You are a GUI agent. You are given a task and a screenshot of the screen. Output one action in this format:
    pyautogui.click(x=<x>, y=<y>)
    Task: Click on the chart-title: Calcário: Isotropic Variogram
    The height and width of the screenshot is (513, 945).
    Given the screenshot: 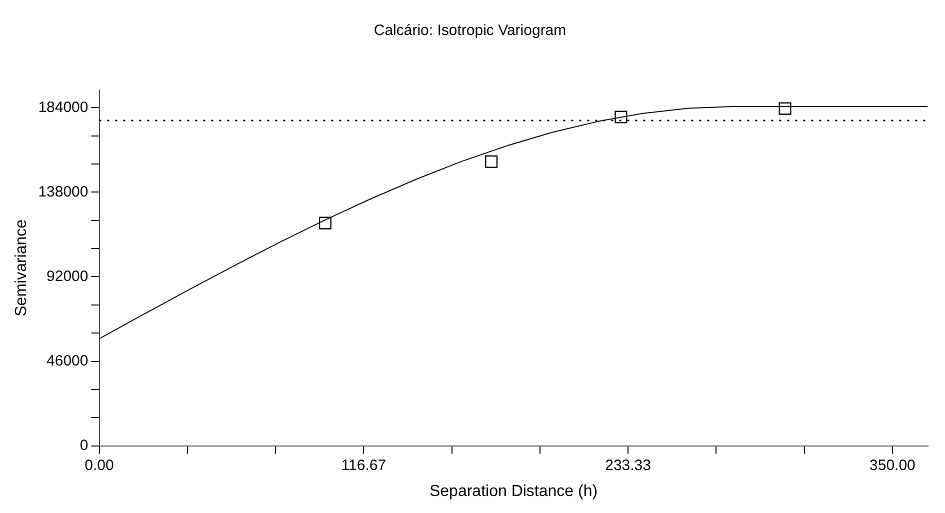 What is the action you would take?
    pyautogui.click(x=470, y=31)
    